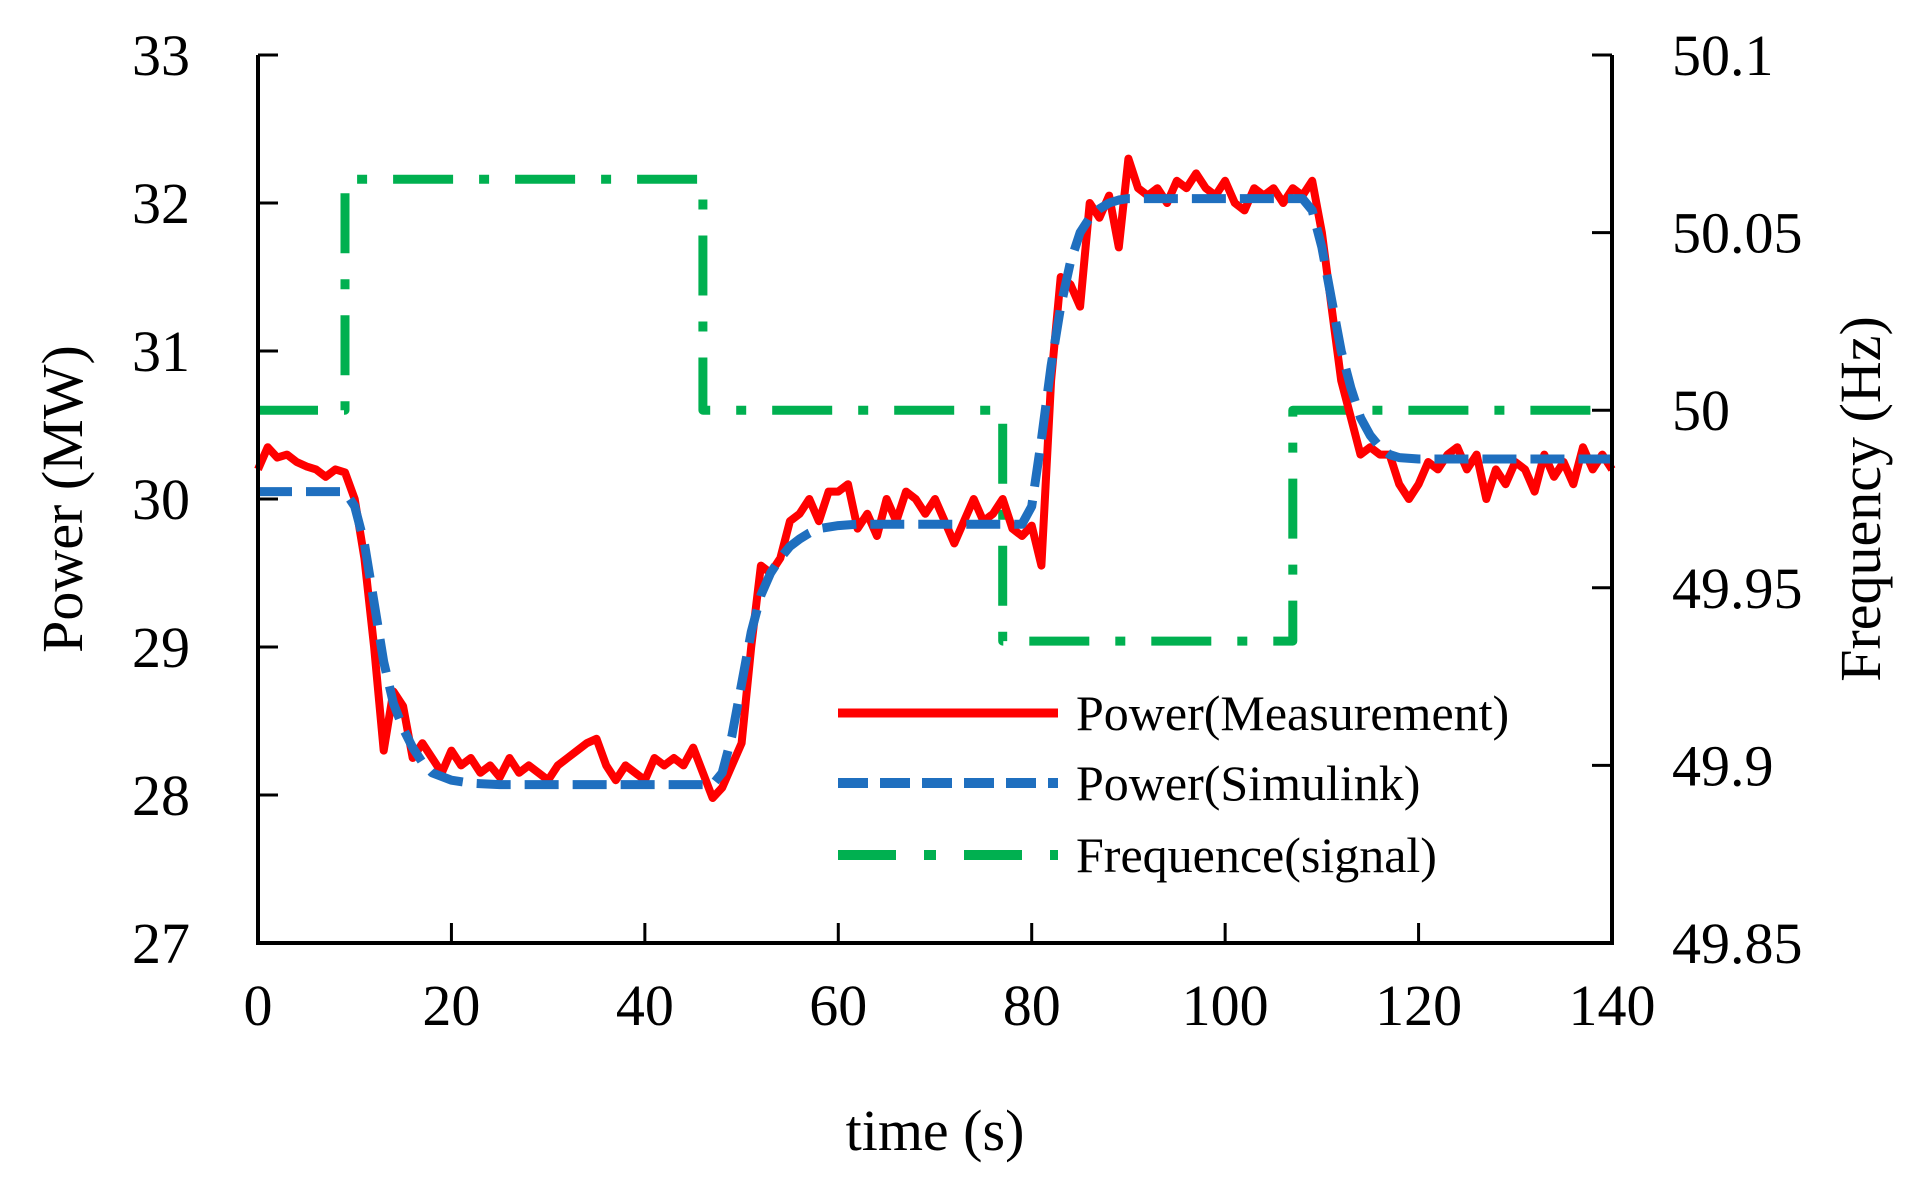 This screenshot has height=1179, width=1913. Describe the element at coordinates (1737, 233) in the screenshot. I see `y2-tick-label: 50.05` at that location.